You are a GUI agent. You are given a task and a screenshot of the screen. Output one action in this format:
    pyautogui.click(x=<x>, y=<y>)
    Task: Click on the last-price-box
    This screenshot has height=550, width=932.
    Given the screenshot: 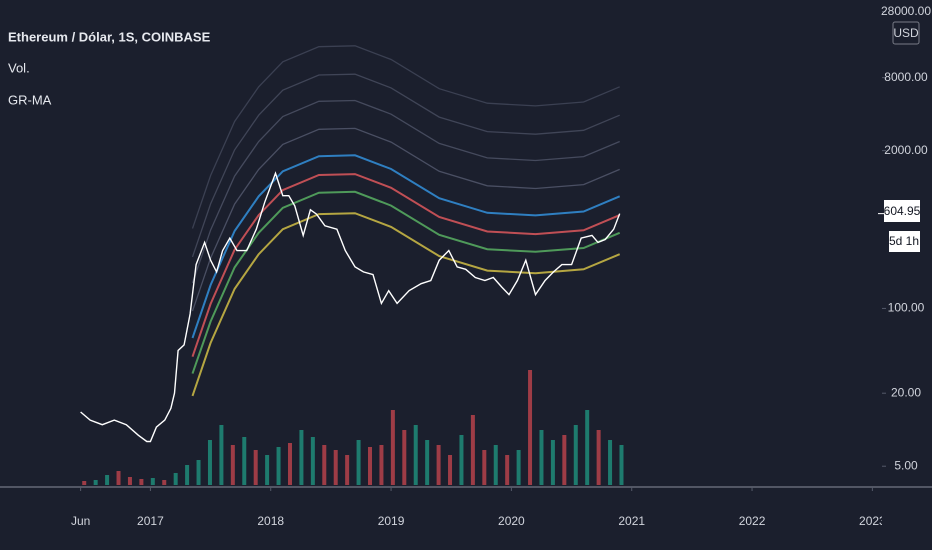 What is the action you would take?
    pyautogui.click(x=902, y=211)
    